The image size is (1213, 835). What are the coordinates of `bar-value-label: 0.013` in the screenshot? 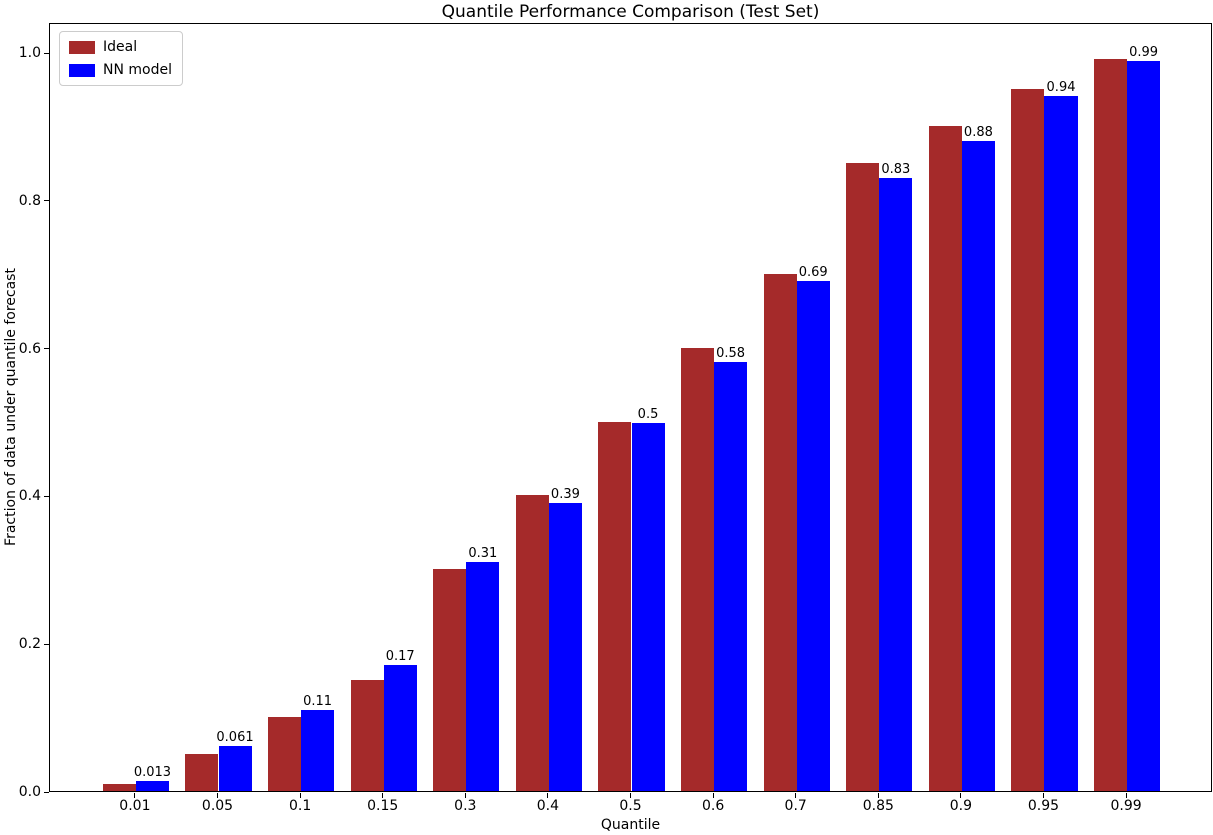 It's located at (152, 773).